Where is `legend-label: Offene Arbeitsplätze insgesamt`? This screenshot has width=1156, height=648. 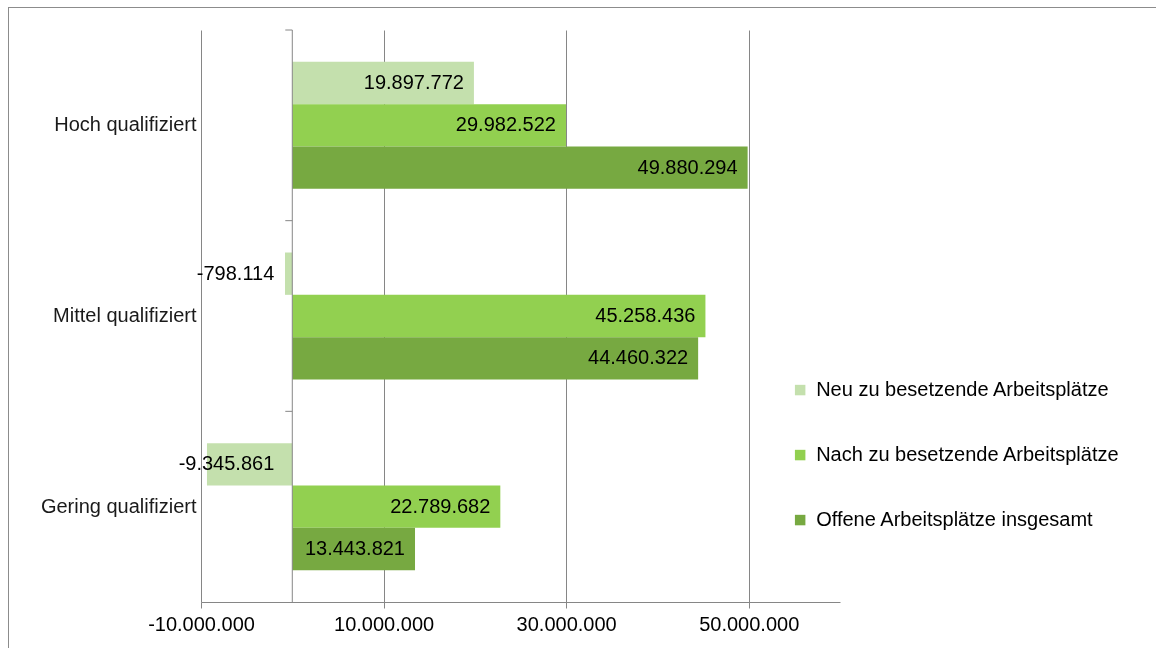 legend-label: Offene Arbeitsplätze insgesamt is located at coordinates (955, 519).